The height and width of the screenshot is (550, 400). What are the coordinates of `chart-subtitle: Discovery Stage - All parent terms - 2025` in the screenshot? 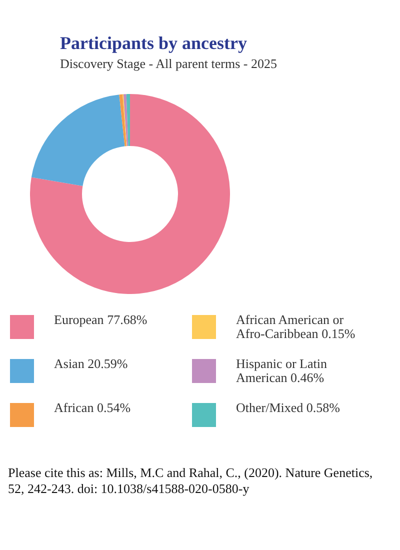 It's located at (169, 64).